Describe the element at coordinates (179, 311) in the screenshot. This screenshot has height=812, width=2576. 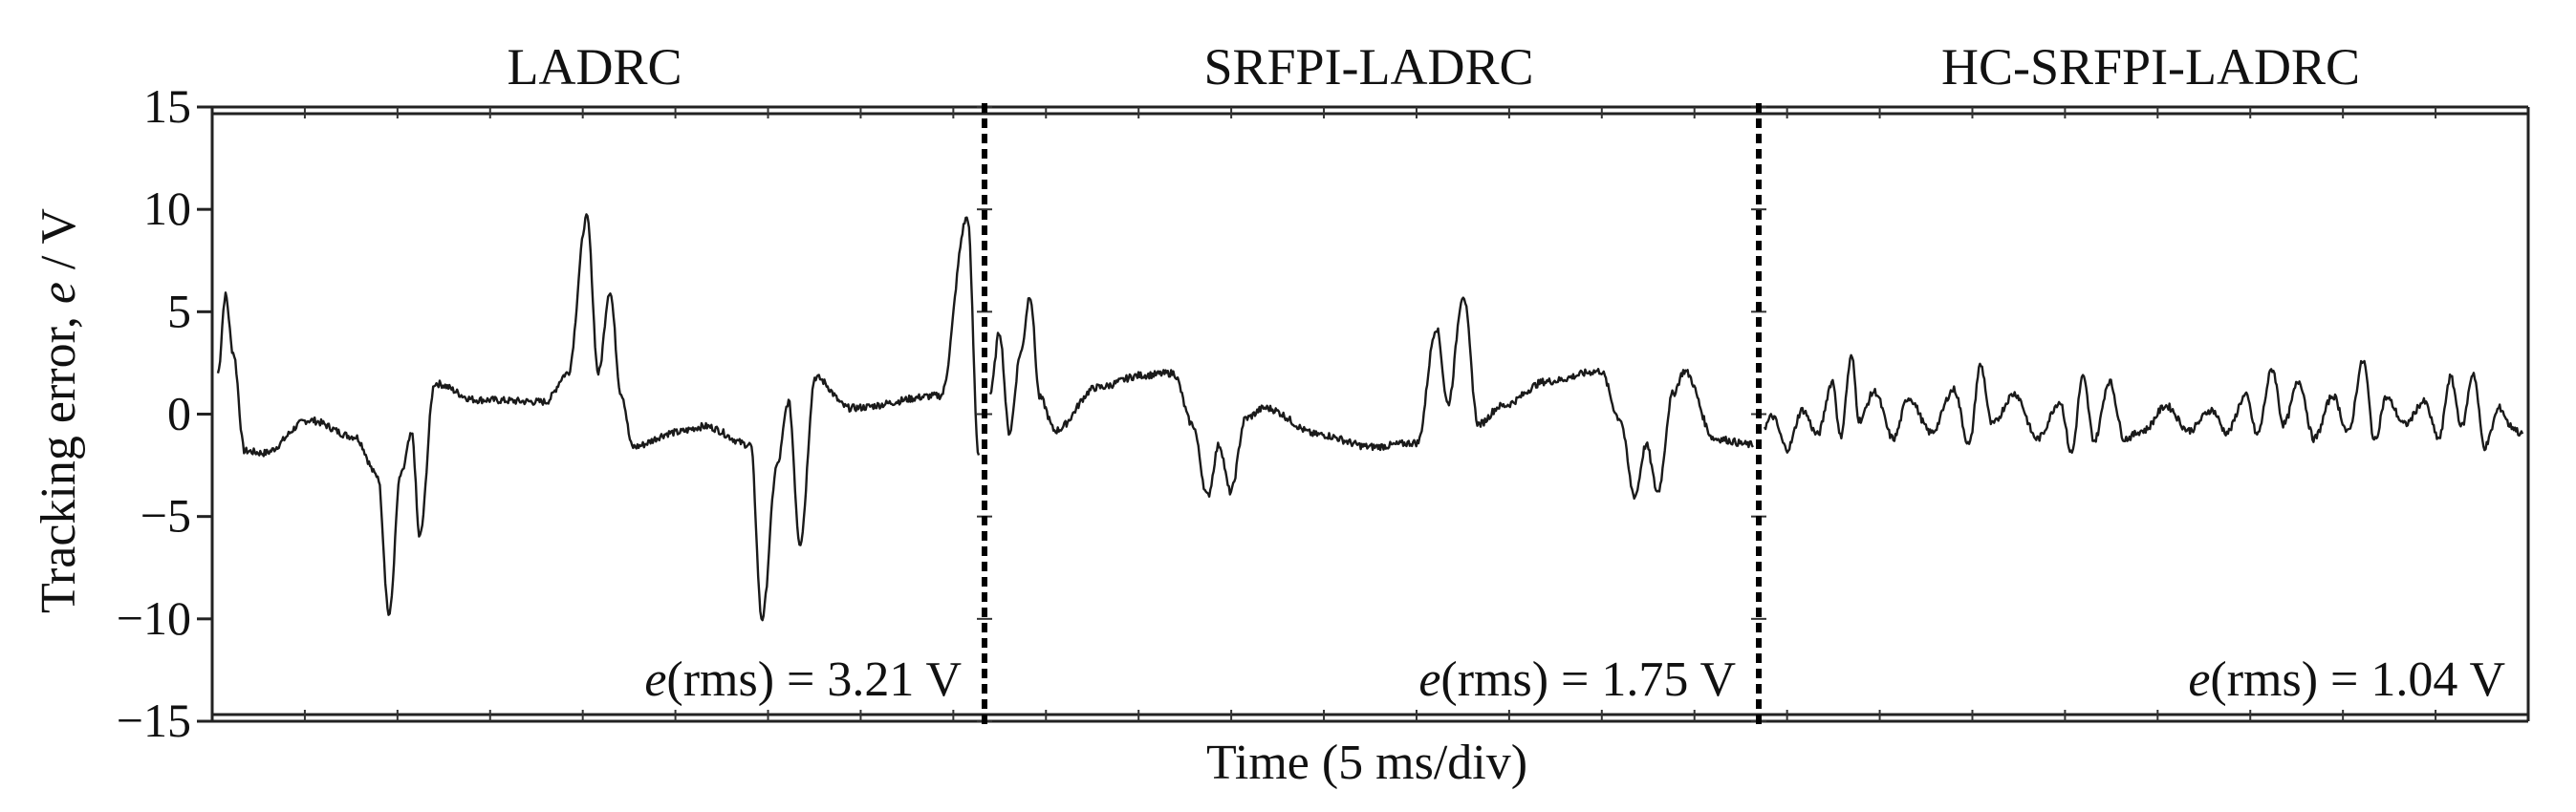
I see `y-tick-label-2: 5` at that location.